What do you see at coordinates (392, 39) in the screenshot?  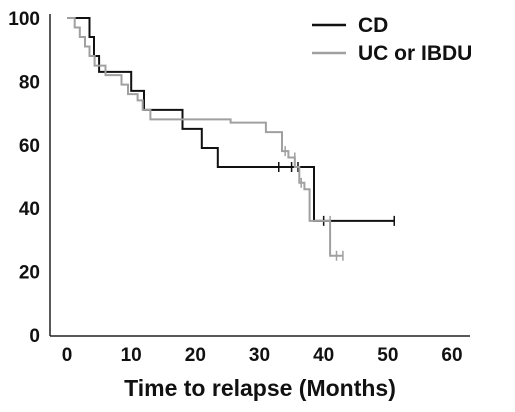 I see `legend: CD UC or IBDU` at bounding box center [392, 39].